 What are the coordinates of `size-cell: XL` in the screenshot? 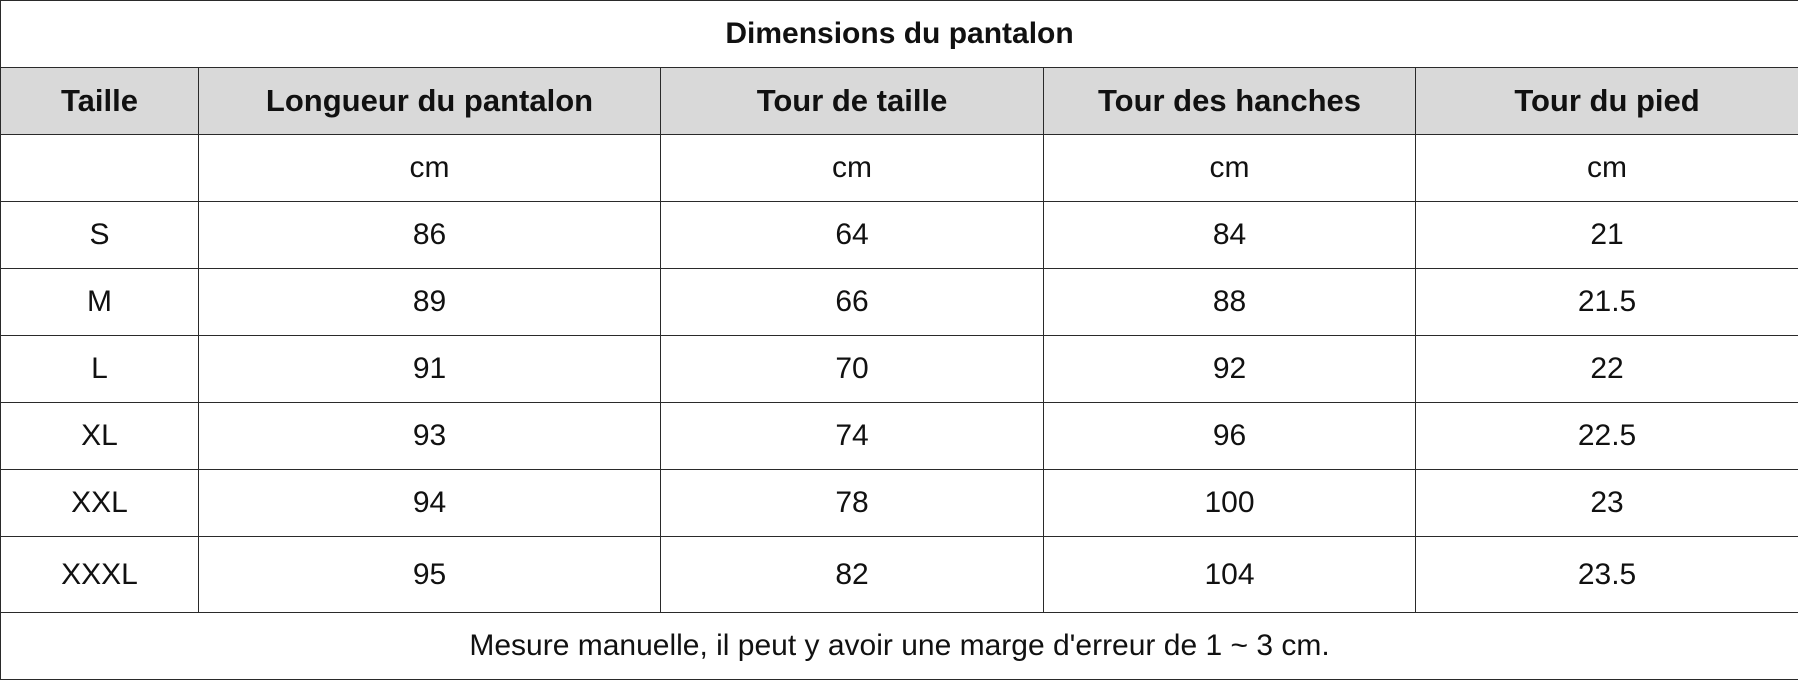 It's located at (100, 436).